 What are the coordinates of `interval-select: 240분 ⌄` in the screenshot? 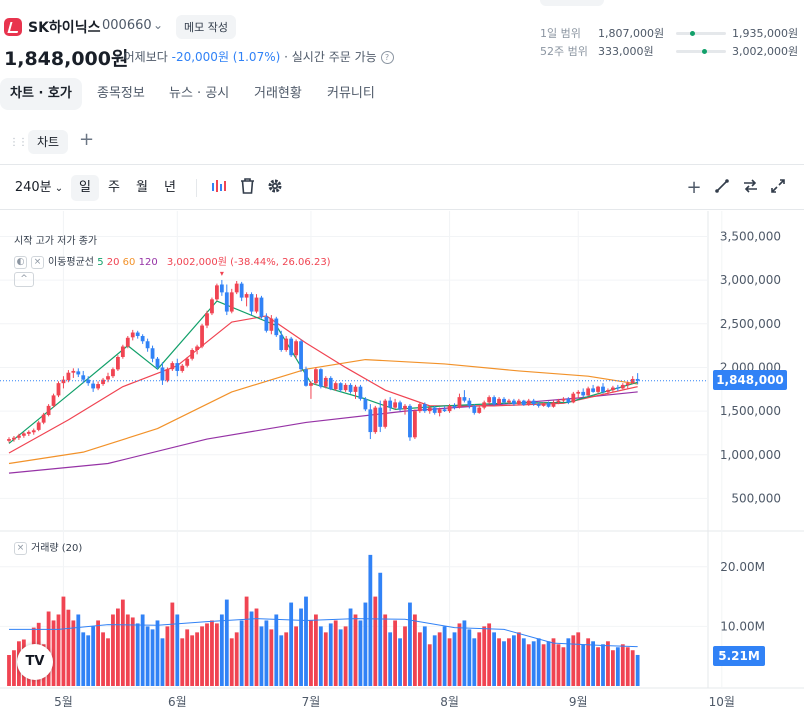 It's located at (39, 188).